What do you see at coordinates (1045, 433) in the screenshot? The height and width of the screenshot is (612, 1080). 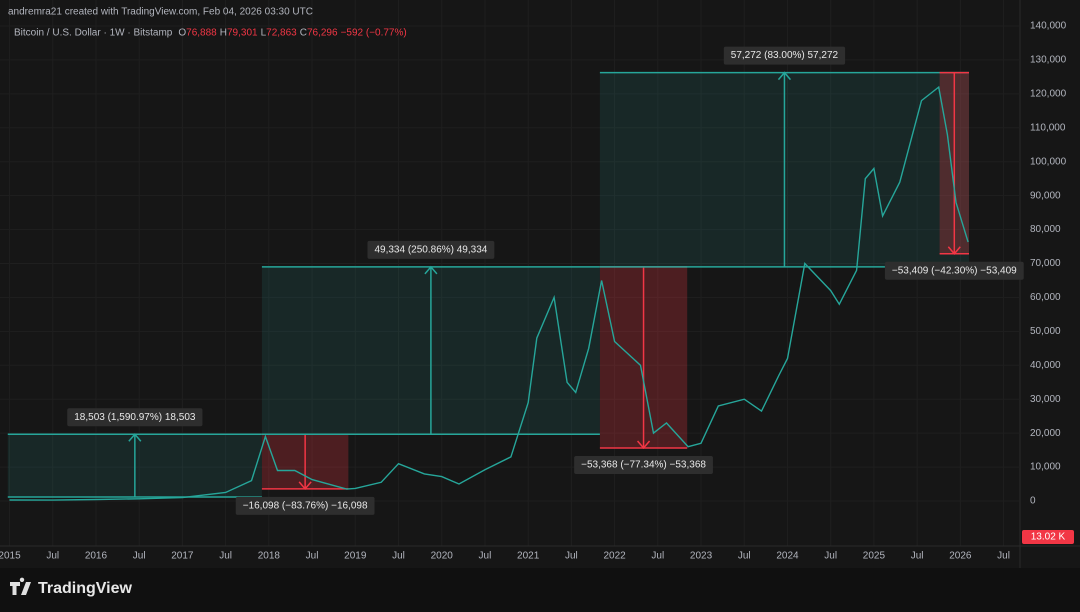 I see `y-tick-label: 20,000` at bounding box center [1045, 433].